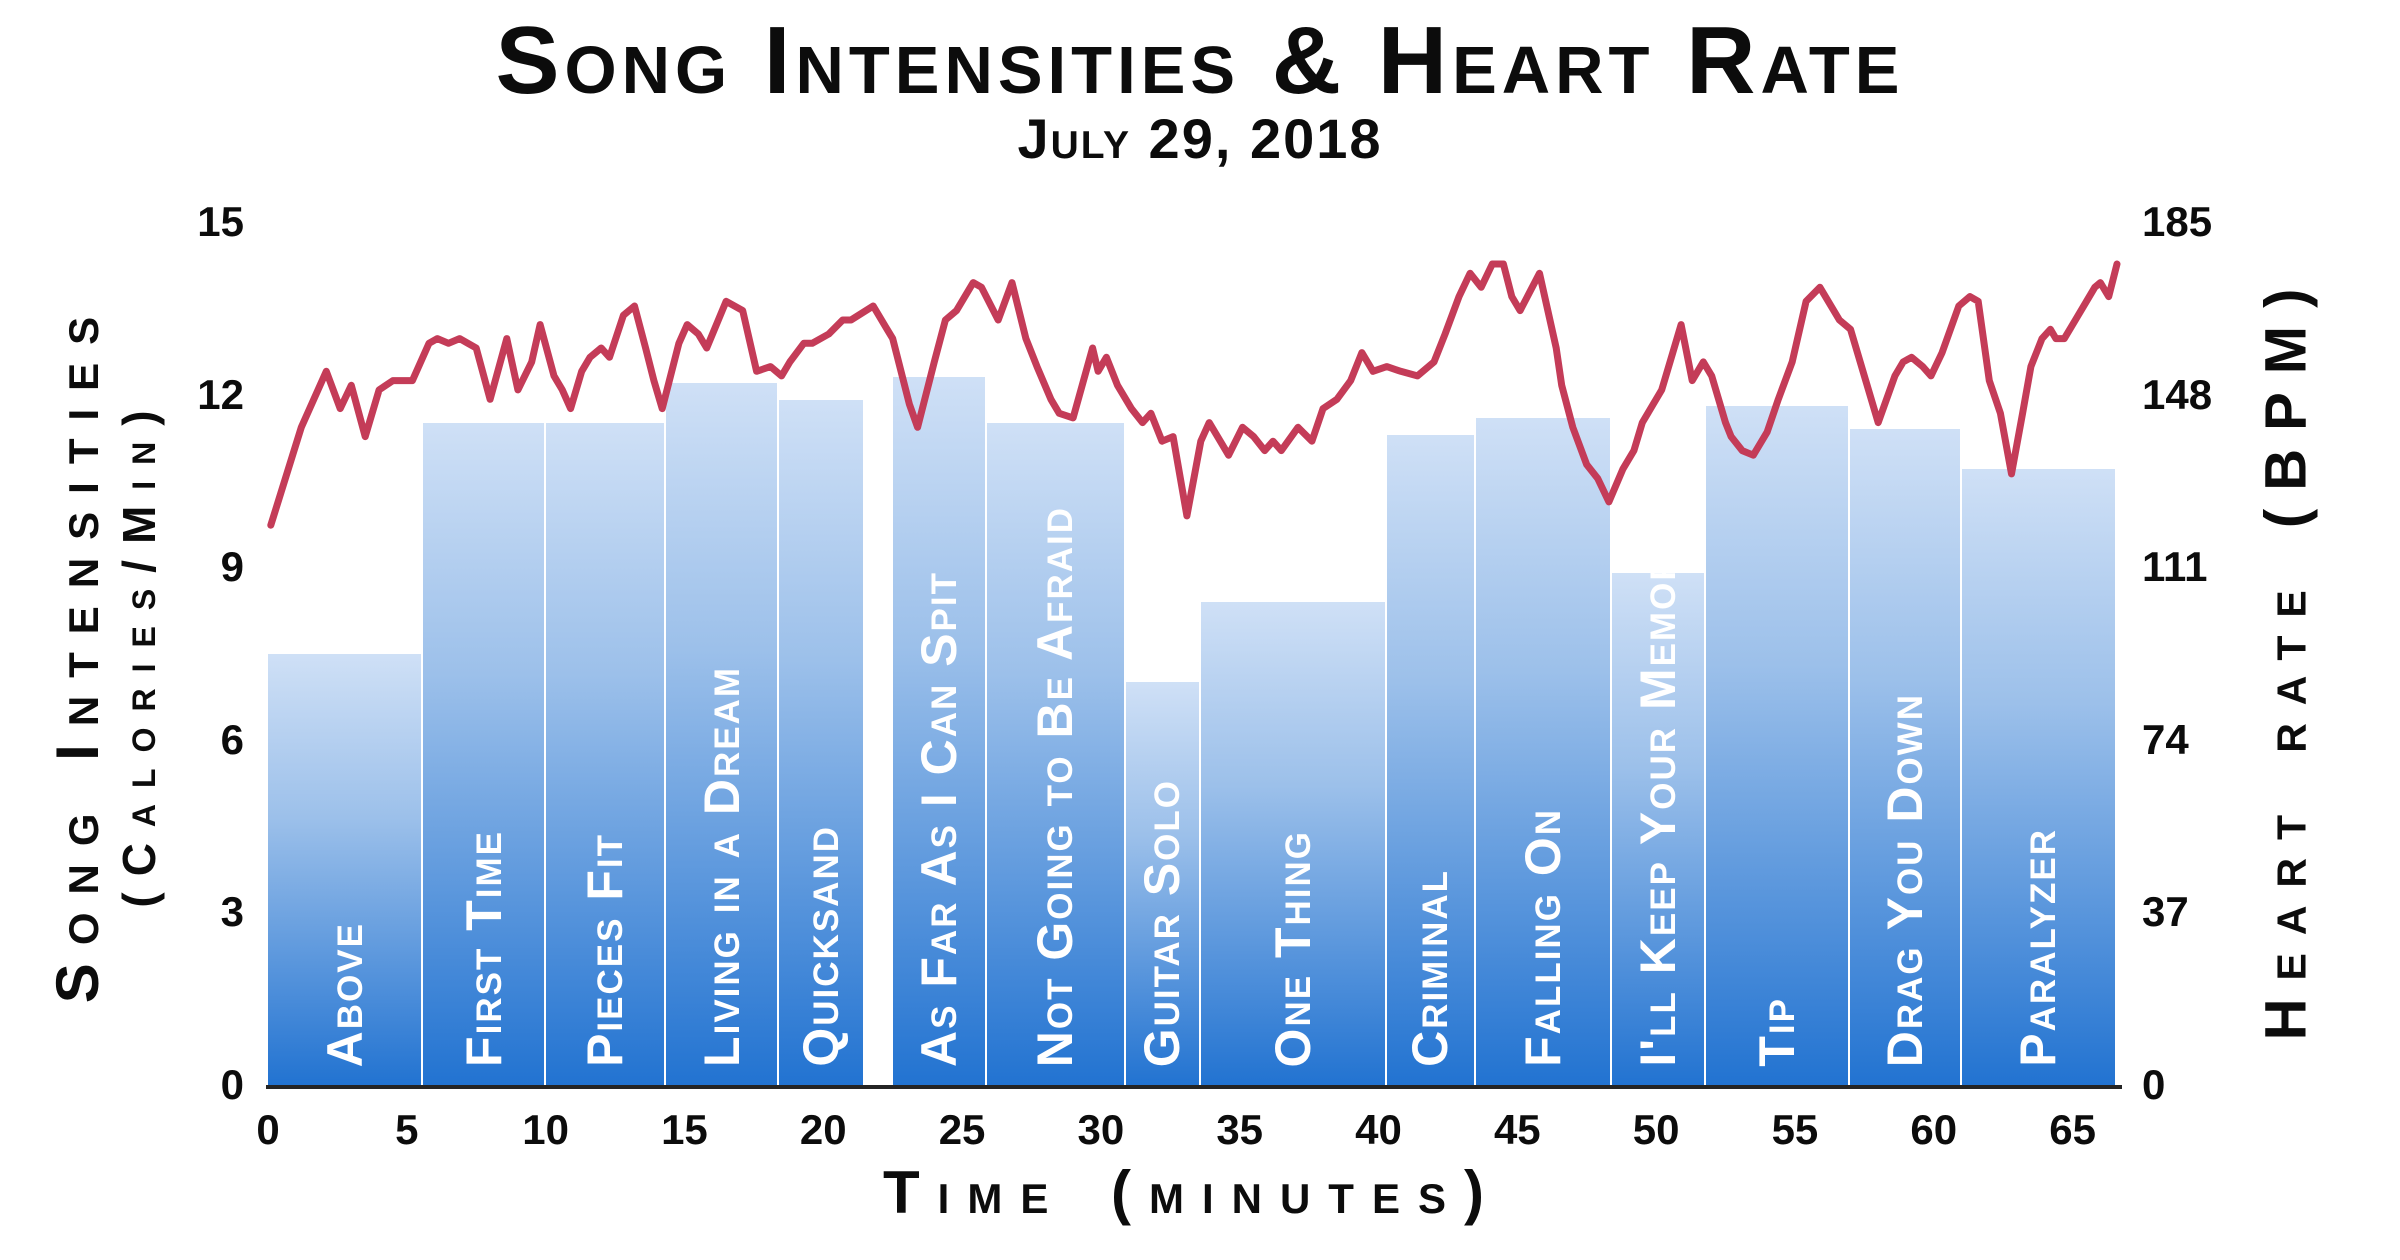 The width and height of the screenshot is (2400, 1260). What do you see at coordinates (77, 651) in the screenshot?
I see `y-axis-label-left-line1: Song Intensities` at bounding box center [77, 651].